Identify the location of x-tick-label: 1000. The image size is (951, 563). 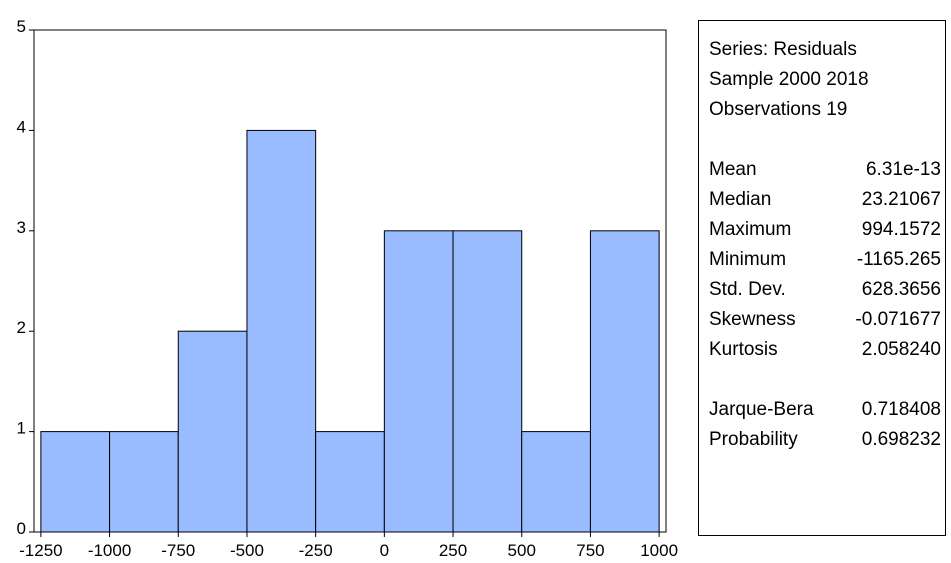
(659, 550).